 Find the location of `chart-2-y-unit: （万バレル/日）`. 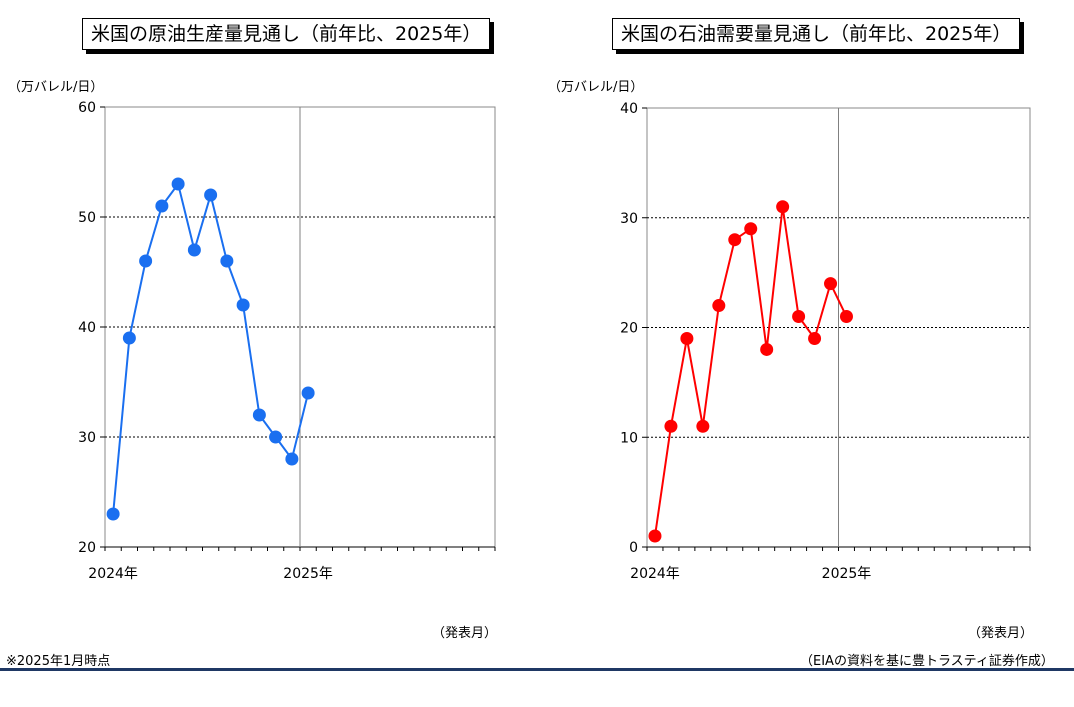

chart-2-y-unit: （万バレル/日） is located at coordinates (596, 87).